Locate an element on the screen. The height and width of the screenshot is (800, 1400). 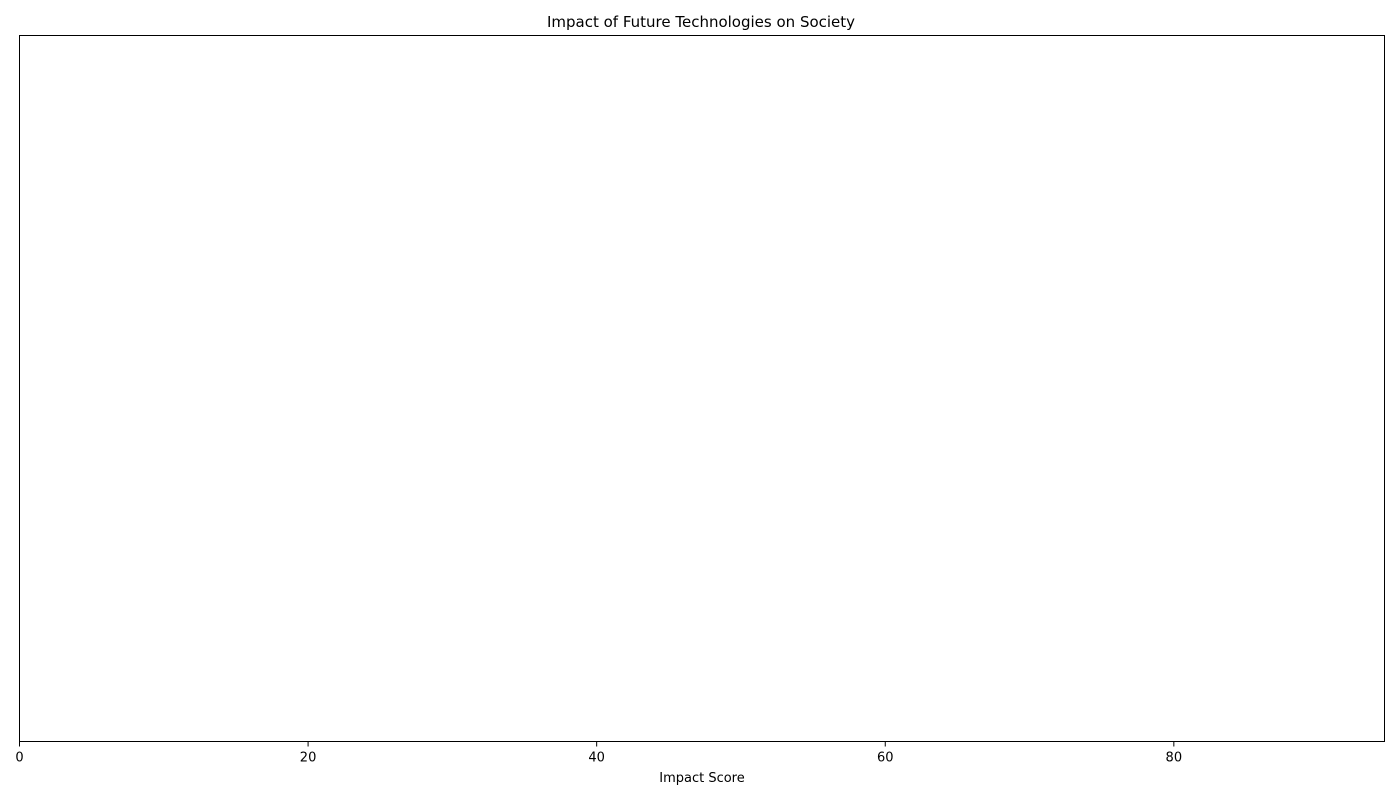
x-tick-label: 40 is located at coordinates (596, 758).